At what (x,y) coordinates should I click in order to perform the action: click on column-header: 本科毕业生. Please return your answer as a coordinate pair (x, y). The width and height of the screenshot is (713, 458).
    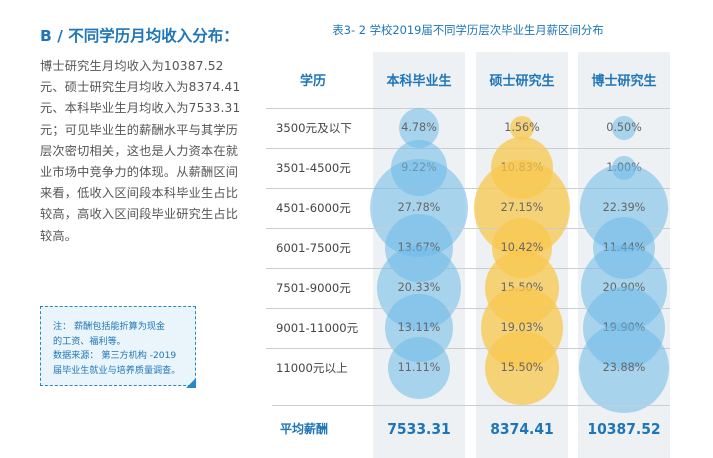
    Looking at the image, I should click on (419, 81).